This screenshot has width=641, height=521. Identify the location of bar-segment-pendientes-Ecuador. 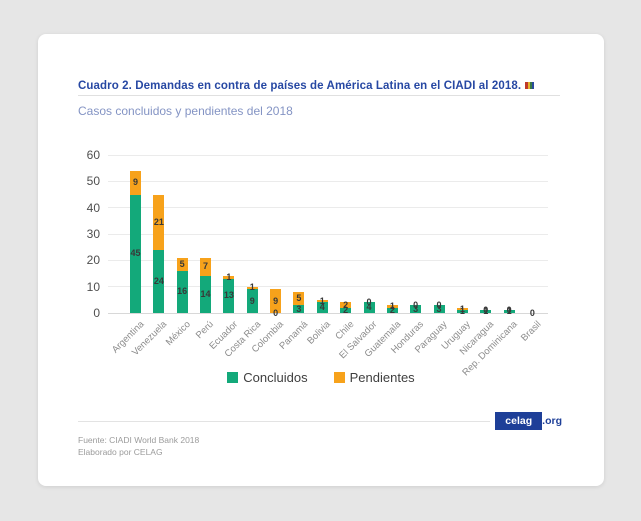
(229, 277).